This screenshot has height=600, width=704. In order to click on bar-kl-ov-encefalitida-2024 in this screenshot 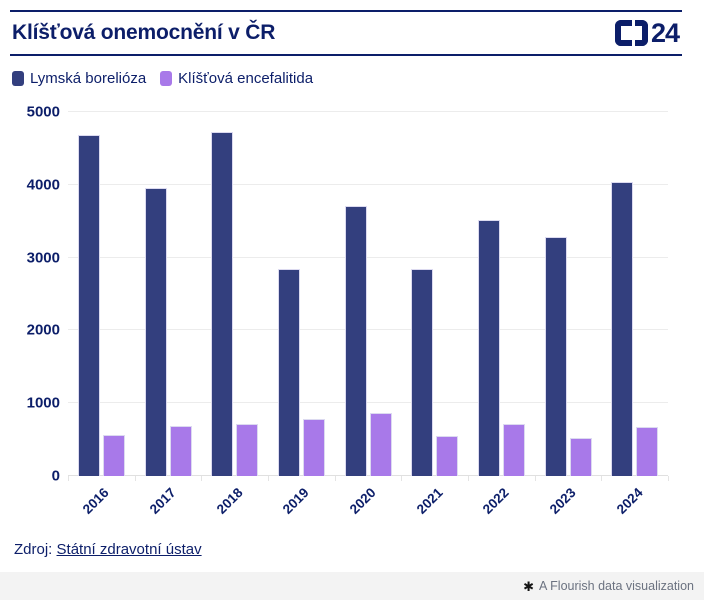, I will do `click(647, 451)`.